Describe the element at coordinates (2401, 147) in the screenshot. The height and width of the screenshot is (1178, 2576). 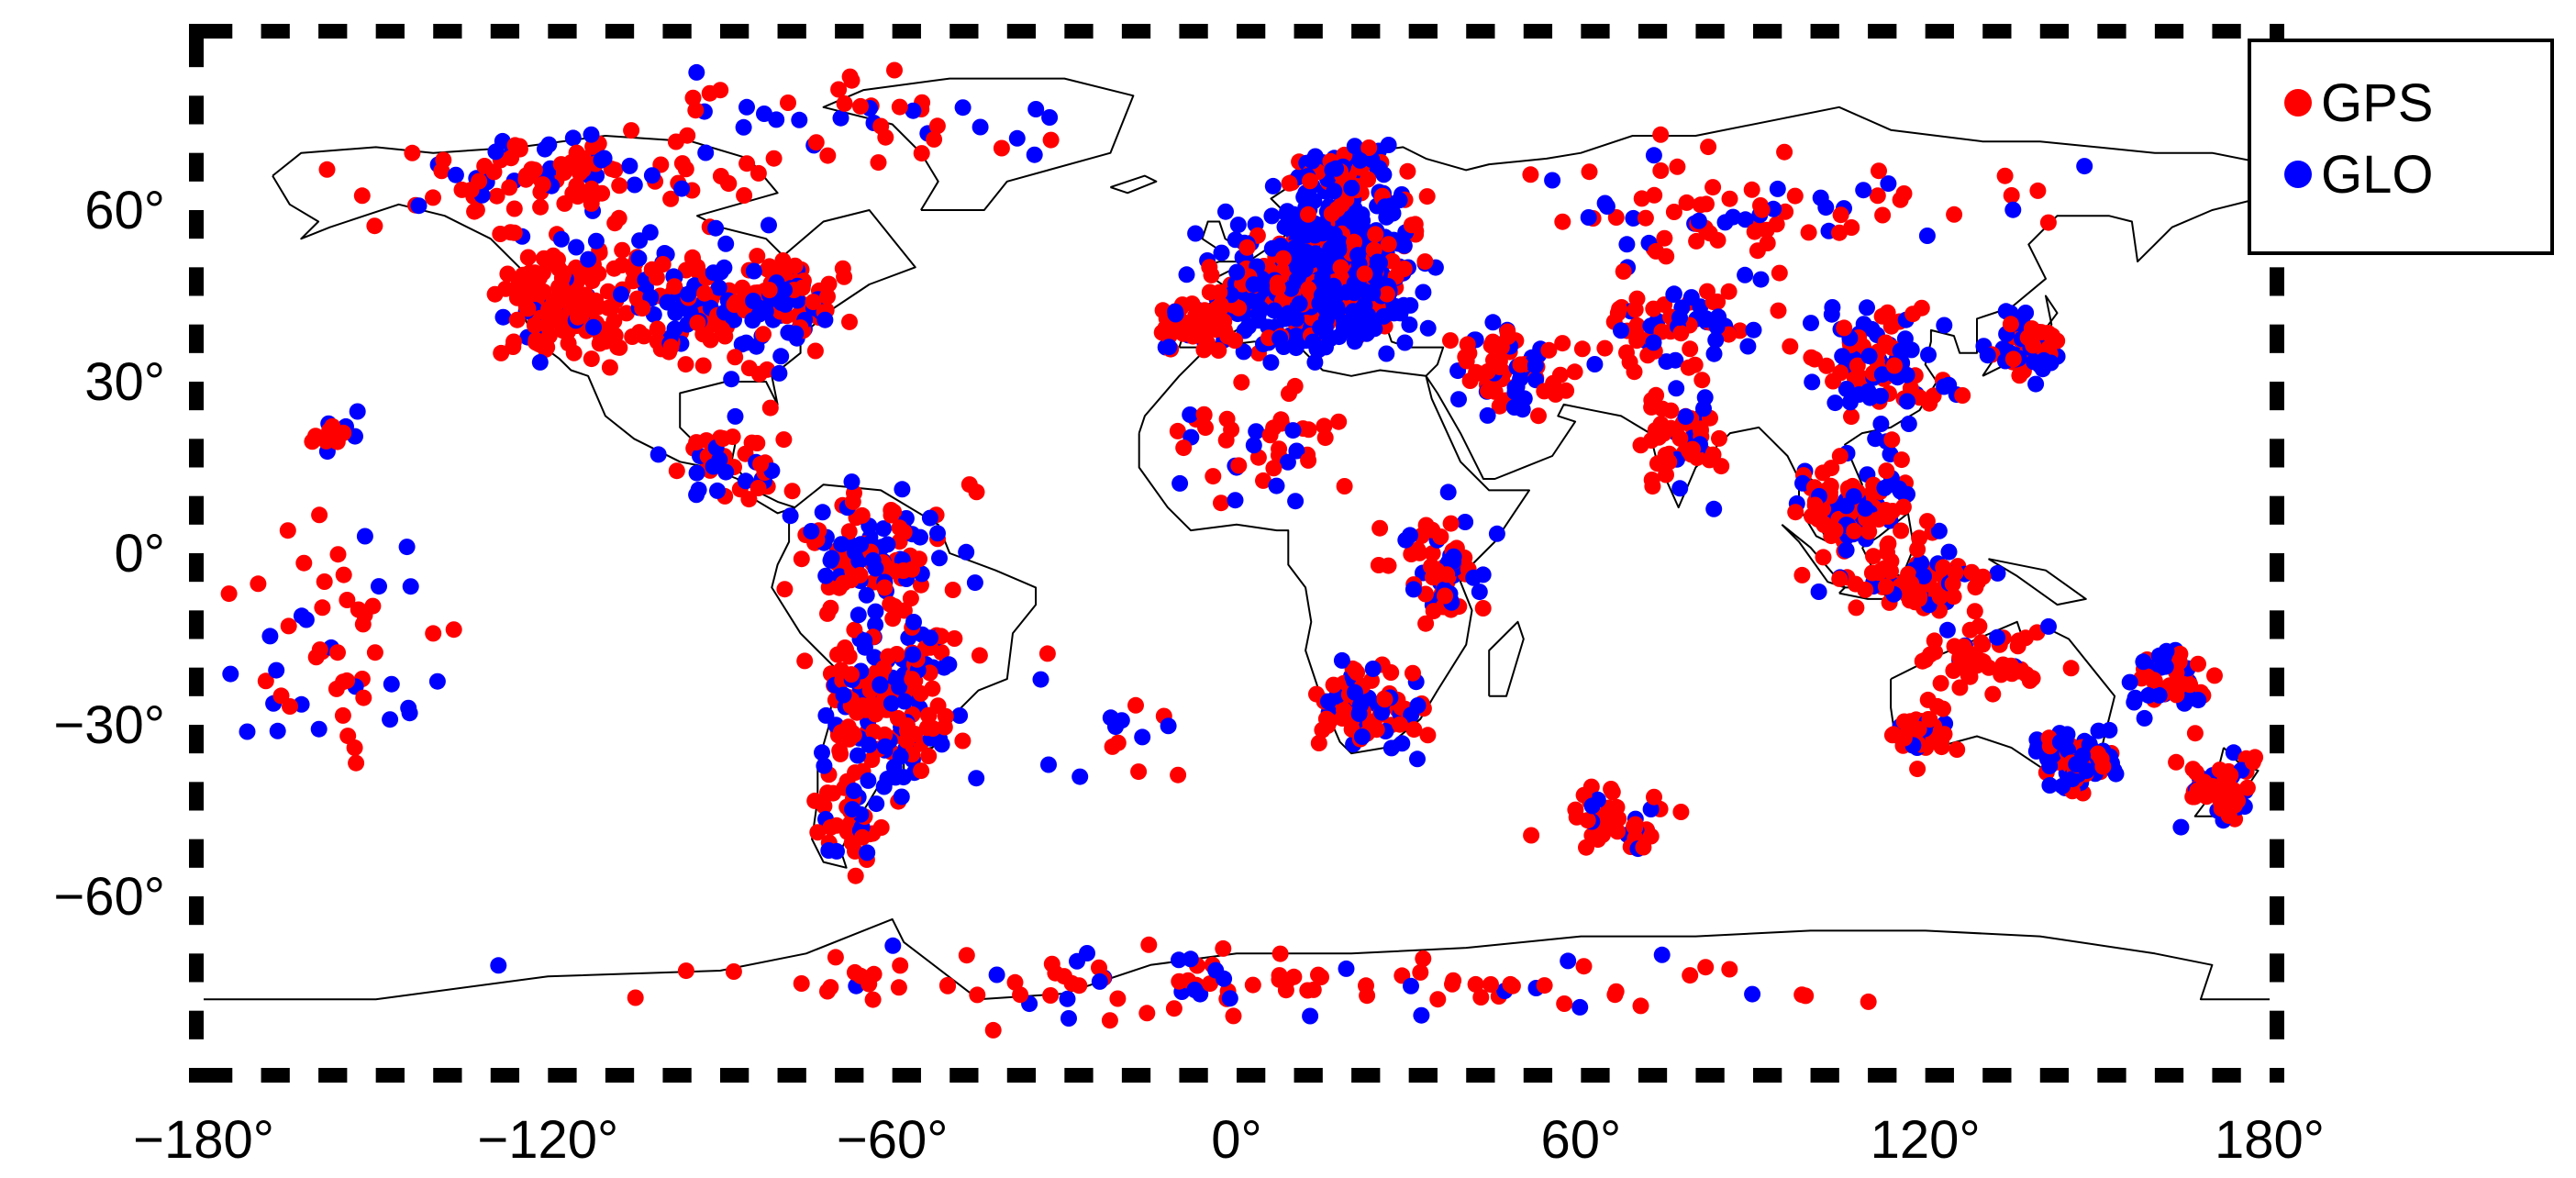
I see `legend-box` at that location.